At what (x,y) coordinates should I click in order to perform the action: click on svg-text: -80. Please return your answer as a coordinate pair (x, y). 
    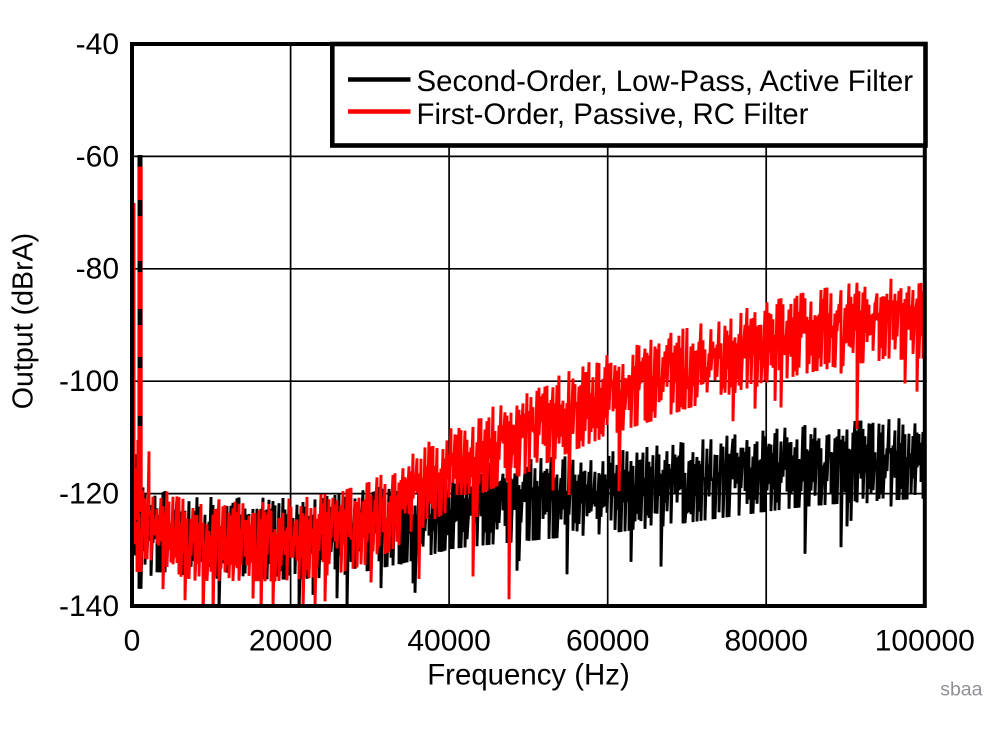
    Looking at the image, I should click on (97, 269).